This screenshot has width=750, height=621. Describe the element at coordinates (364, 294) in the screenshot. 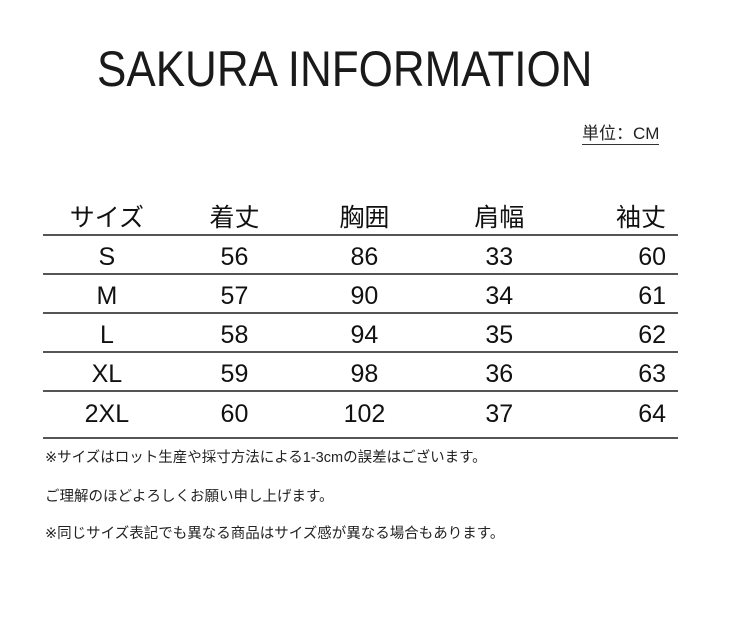

I see `cell-chest: 90` at that location.